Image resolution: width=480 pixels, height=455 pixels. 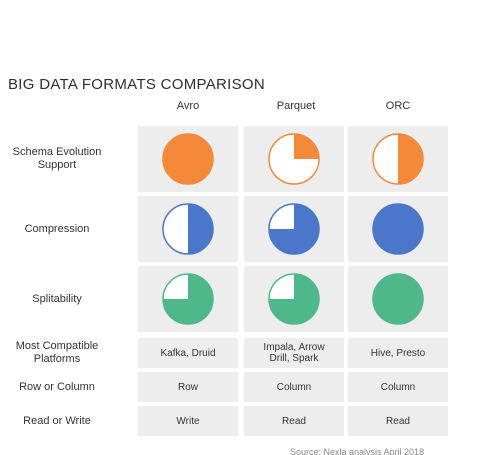 I want to click on splitability-avro-pie-icon, so click(x=188, y=299).